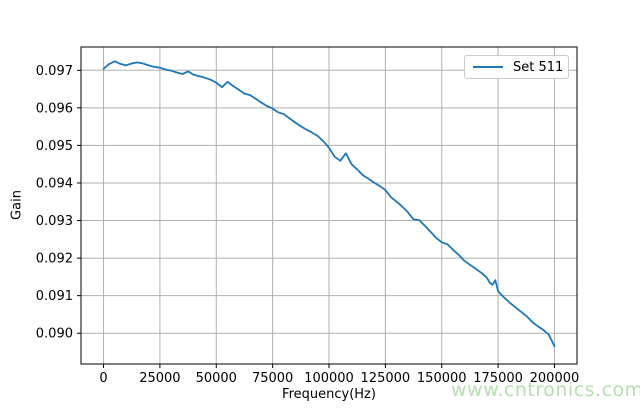  I want to click on y-tick-label: 0.090, so click(54, 334).